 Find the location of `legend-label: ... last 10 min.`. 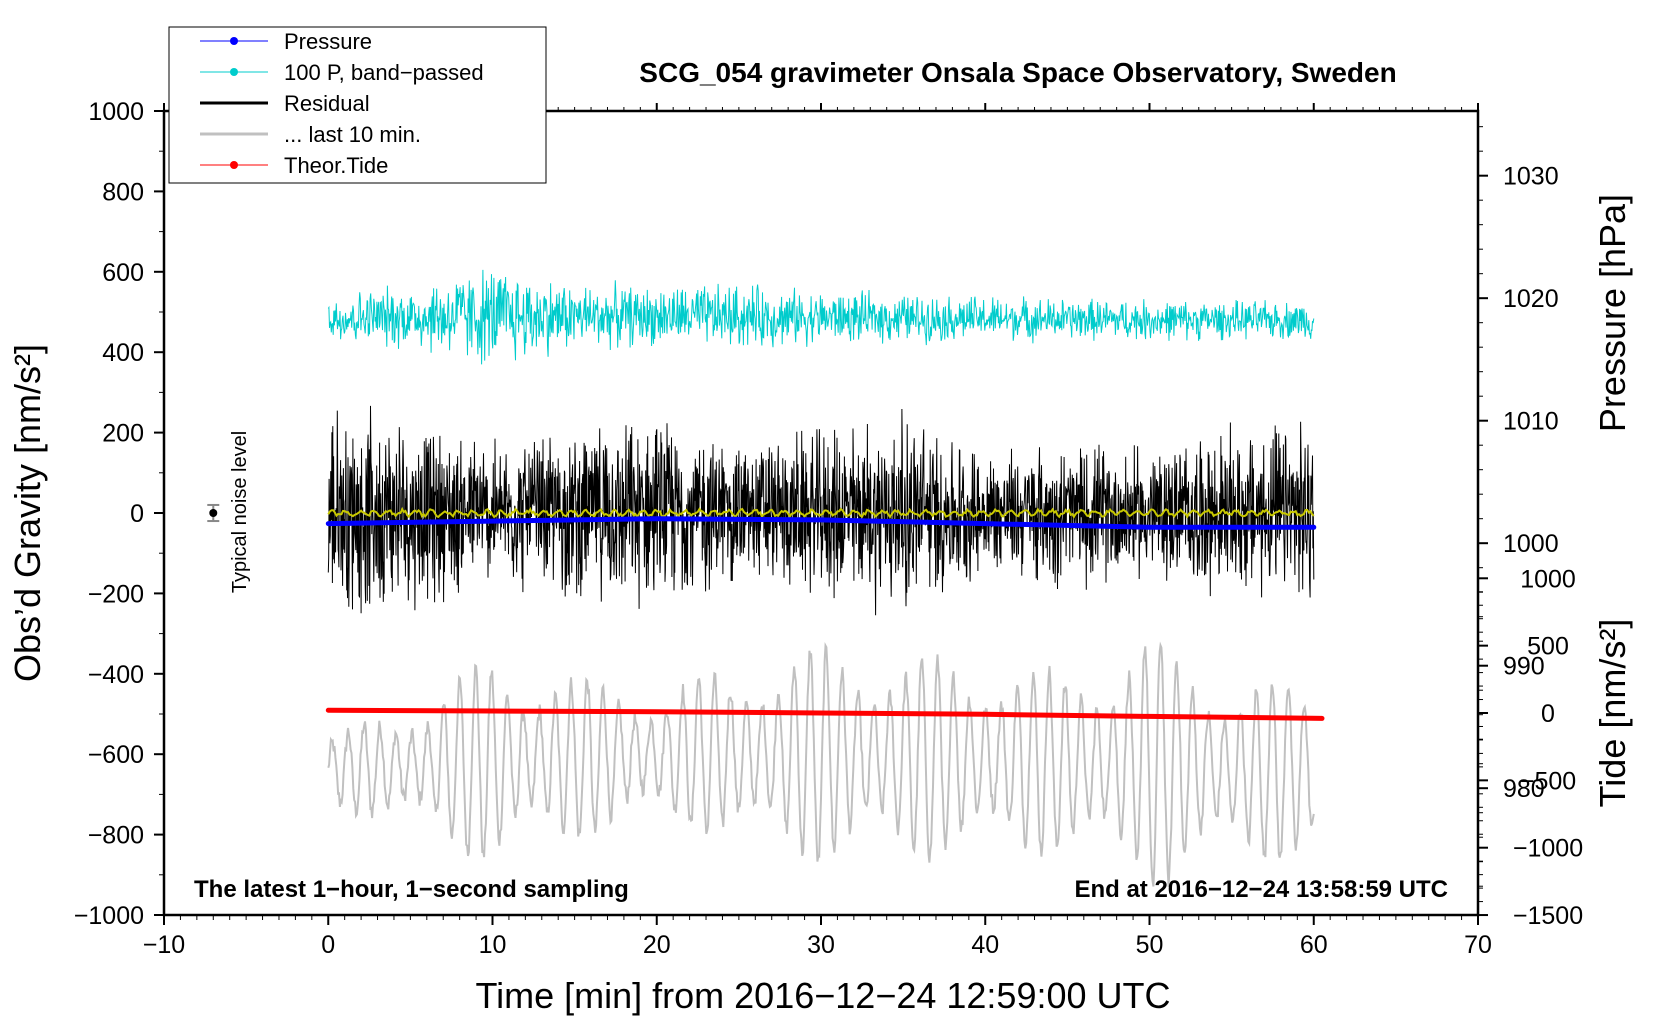

legend-label: ... last 10 min. is located at coordinates (352, 134).